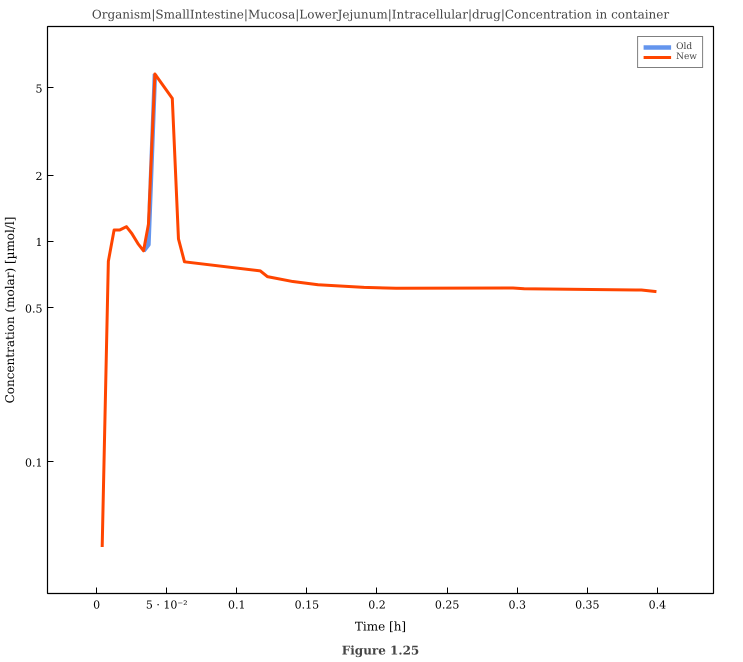 This screenshot has height=662, width=743. What do you see at coordinates (380, 627) in the screenshot?
I see `x-axis-title: Time [h]` at bounding box center [380, 627].